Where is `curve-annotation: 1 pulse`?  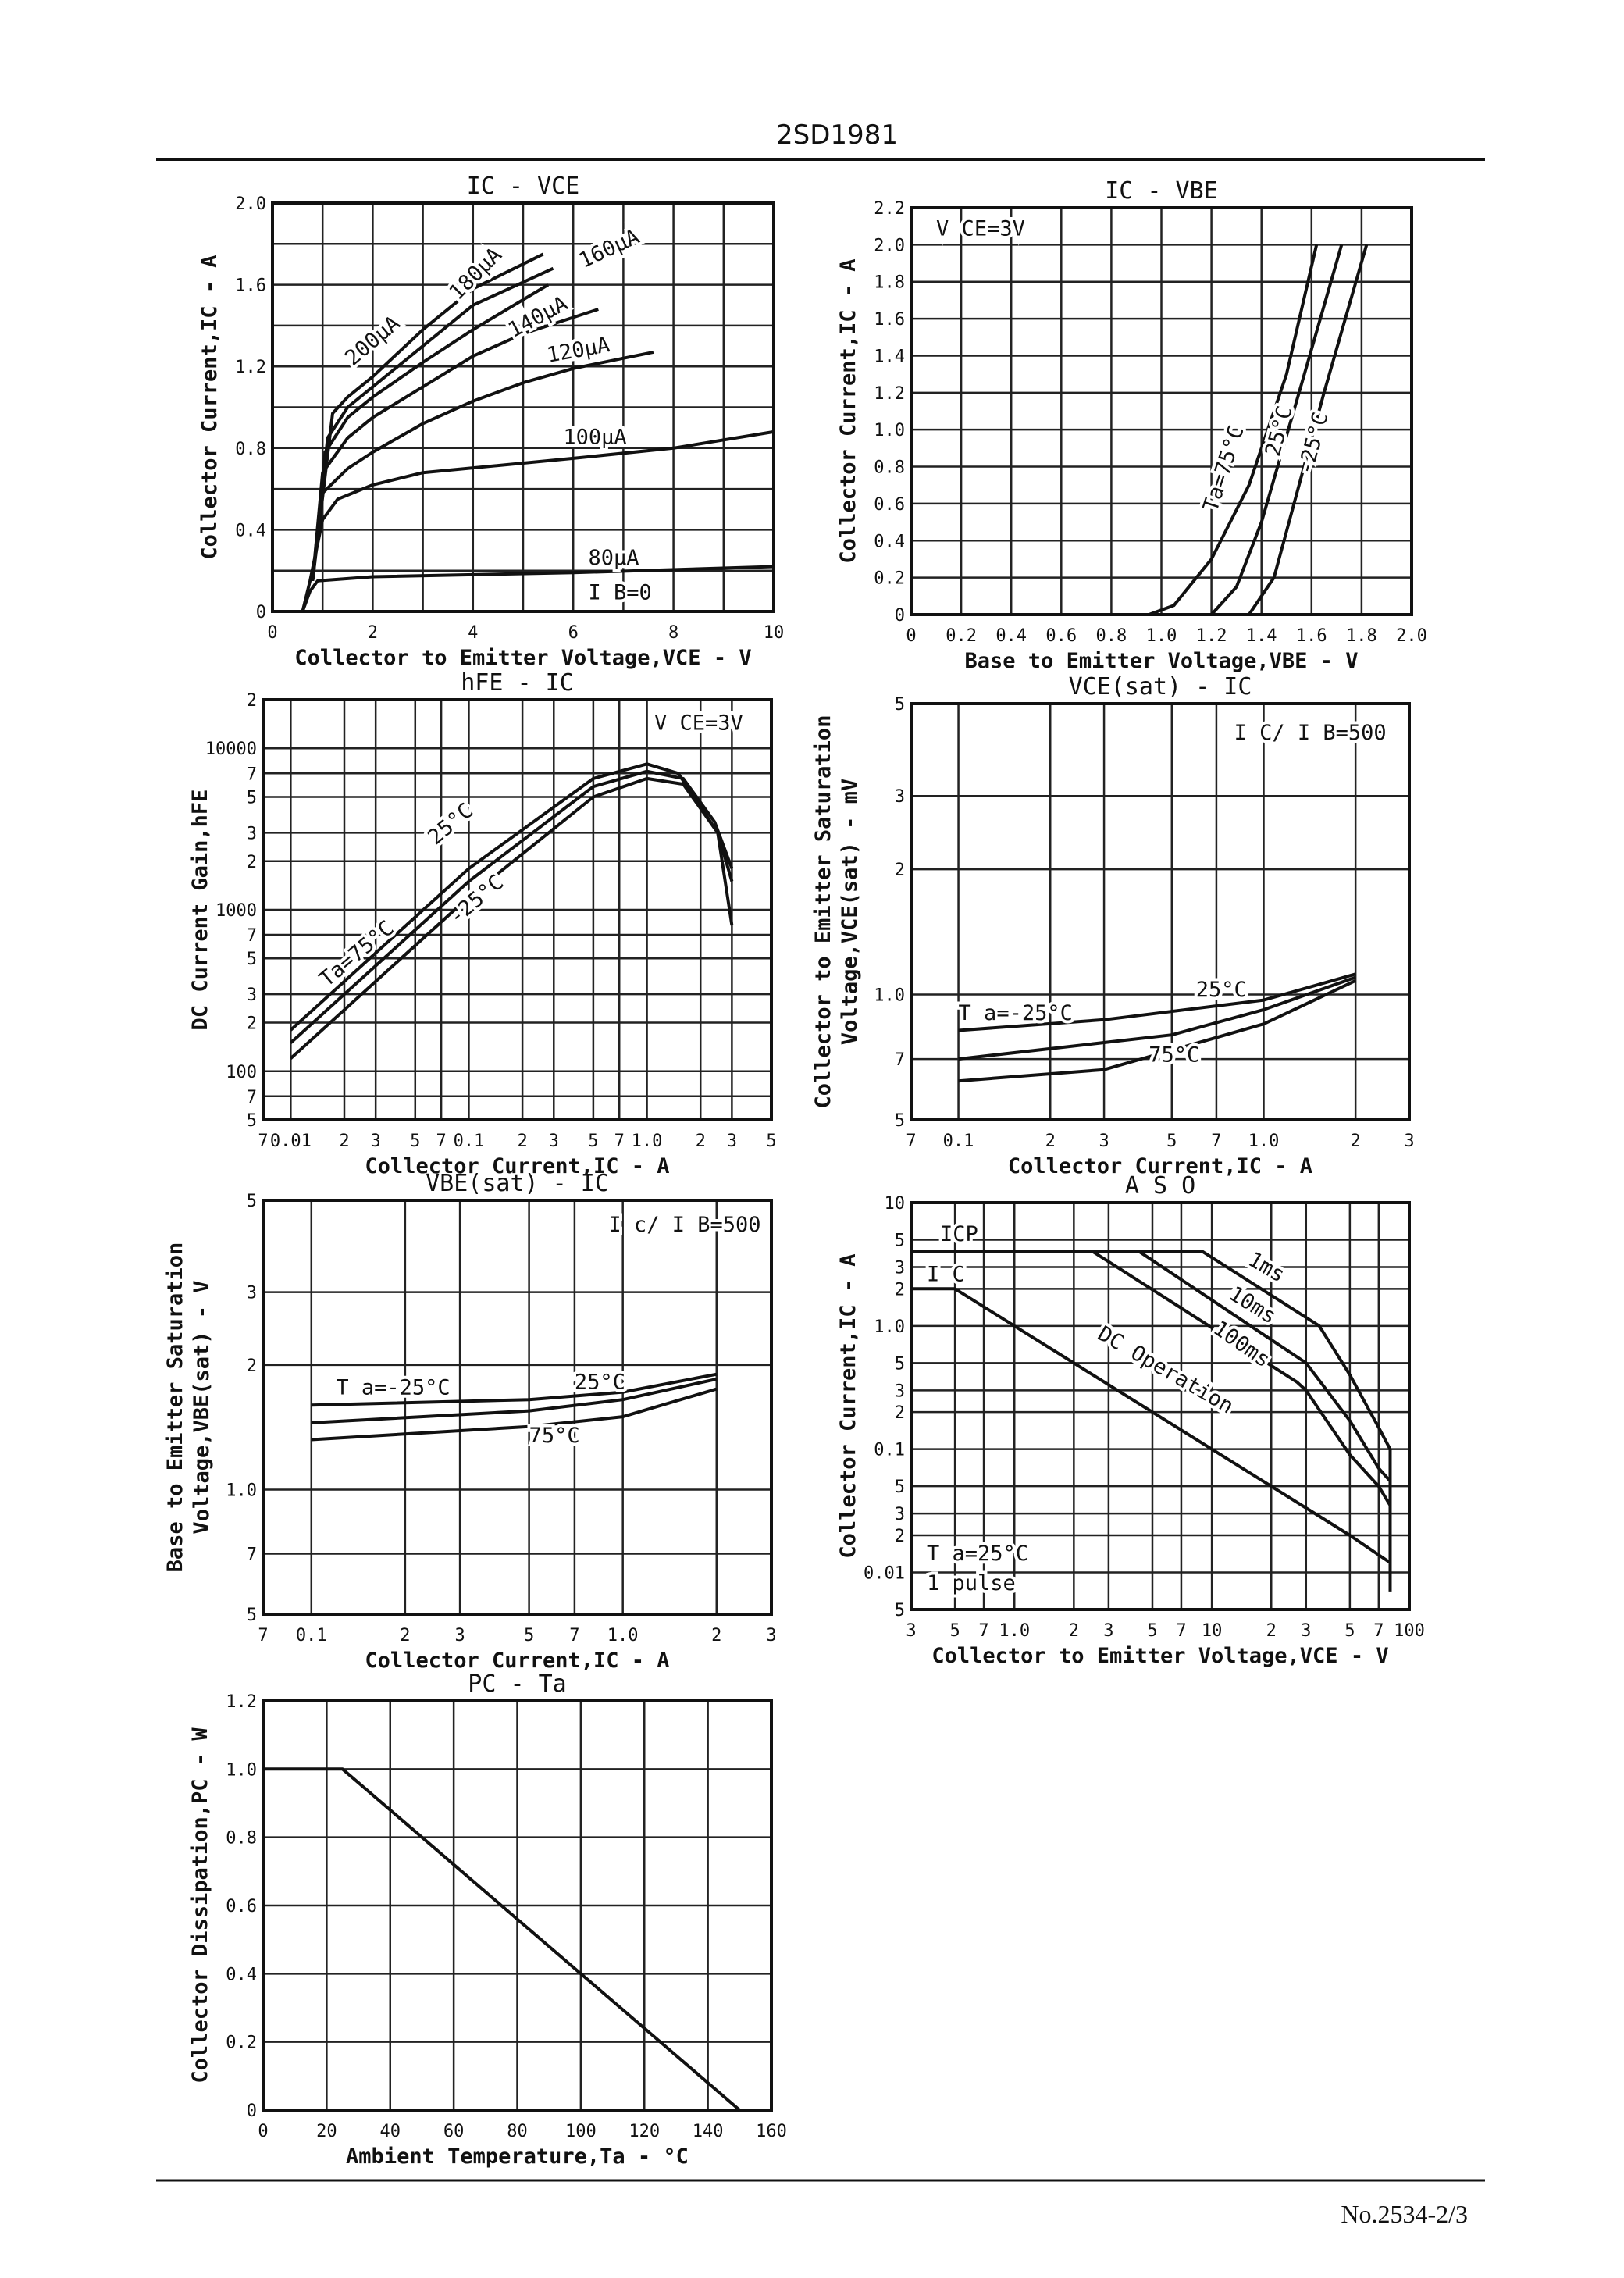 curve-annotation: 1 pulse is located at coordinates (971, 1583).